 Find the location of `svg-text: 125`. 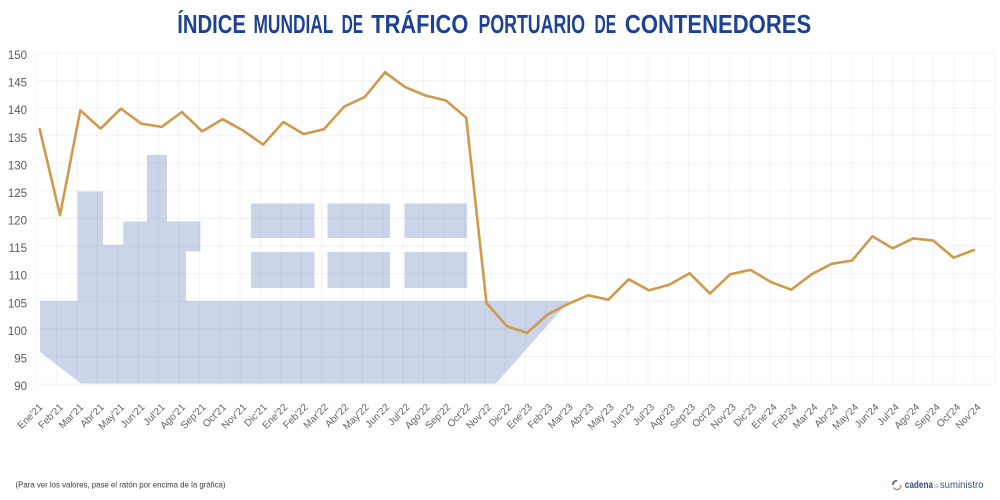

svg-text: 125 is located at coordinates (17, 194).